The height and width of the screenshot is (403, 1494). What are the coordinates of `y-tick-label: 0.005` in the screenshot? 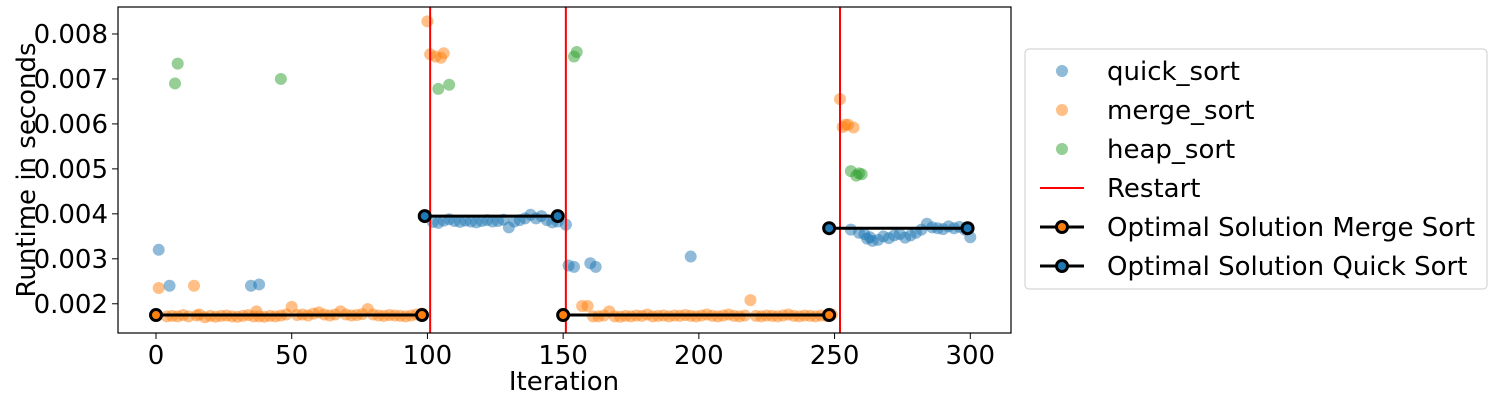 It's located at (71, 170).